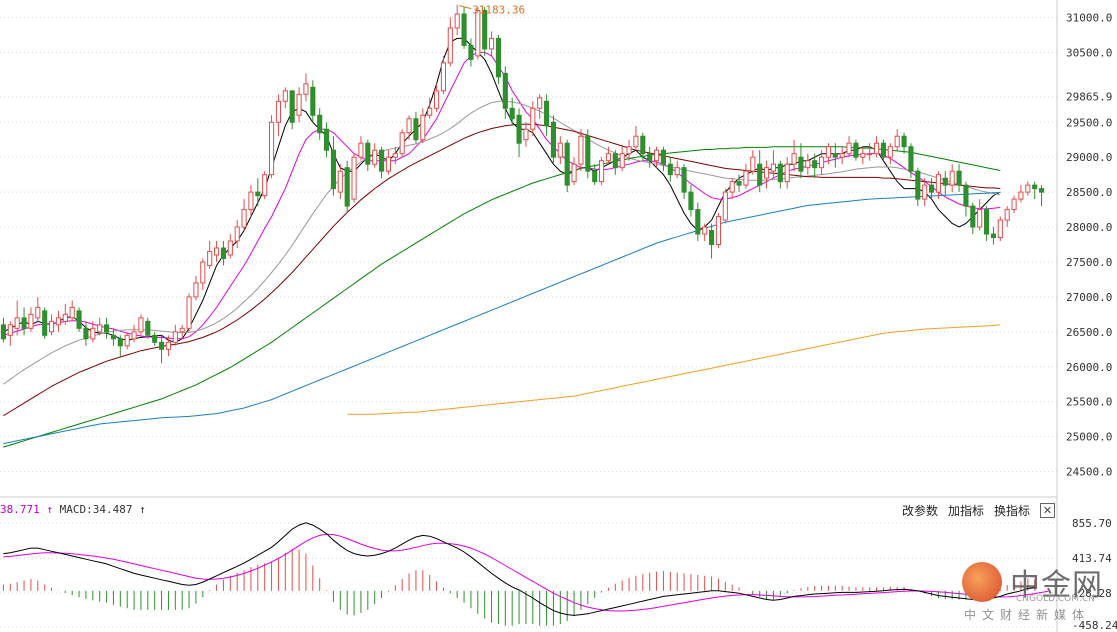 The width and height of the screenshot is (1117, 632). What do you see at coordinates (1027, 615) in the screenshot?
I see `logo-subtitle: 中文财经新媒体` at bounding box center [1027, 615].